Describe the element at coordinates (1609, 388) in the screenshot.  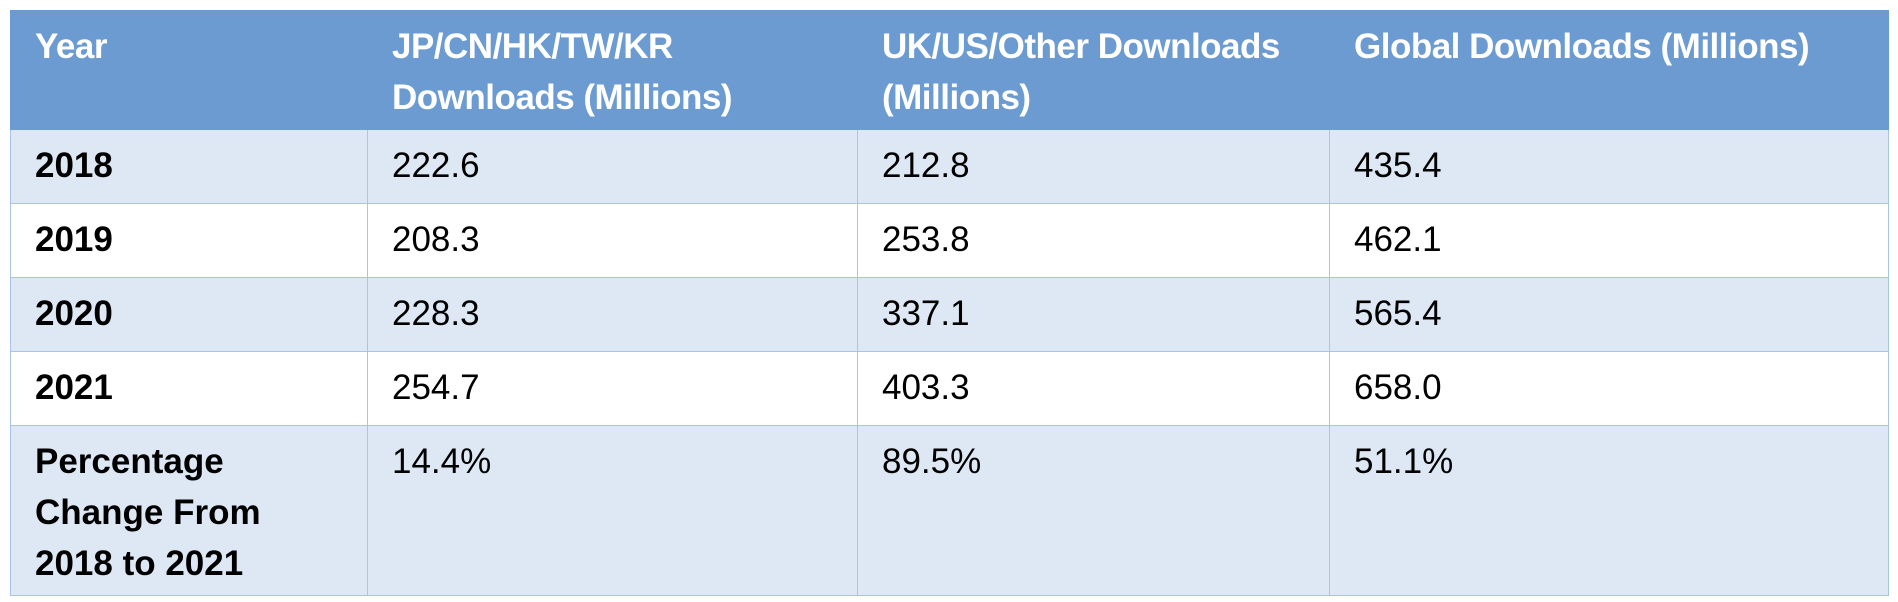
I see `data-cell: 658.0` at that location.